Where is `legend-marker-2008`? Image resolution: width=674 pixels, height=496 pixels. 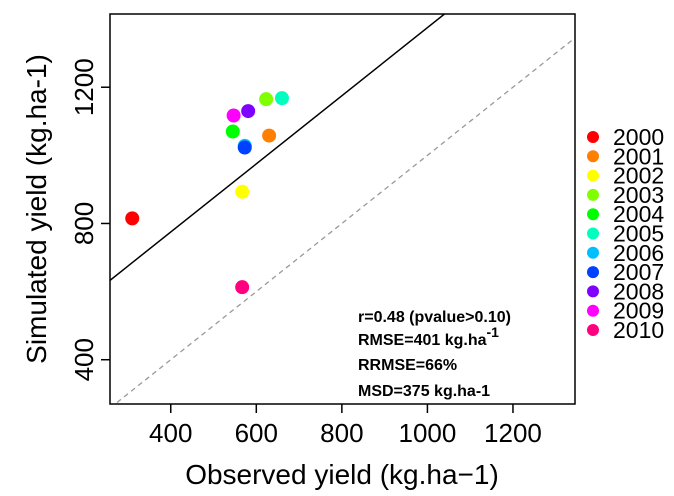 legend-marker-2008 is located at coordinates (593, 291).